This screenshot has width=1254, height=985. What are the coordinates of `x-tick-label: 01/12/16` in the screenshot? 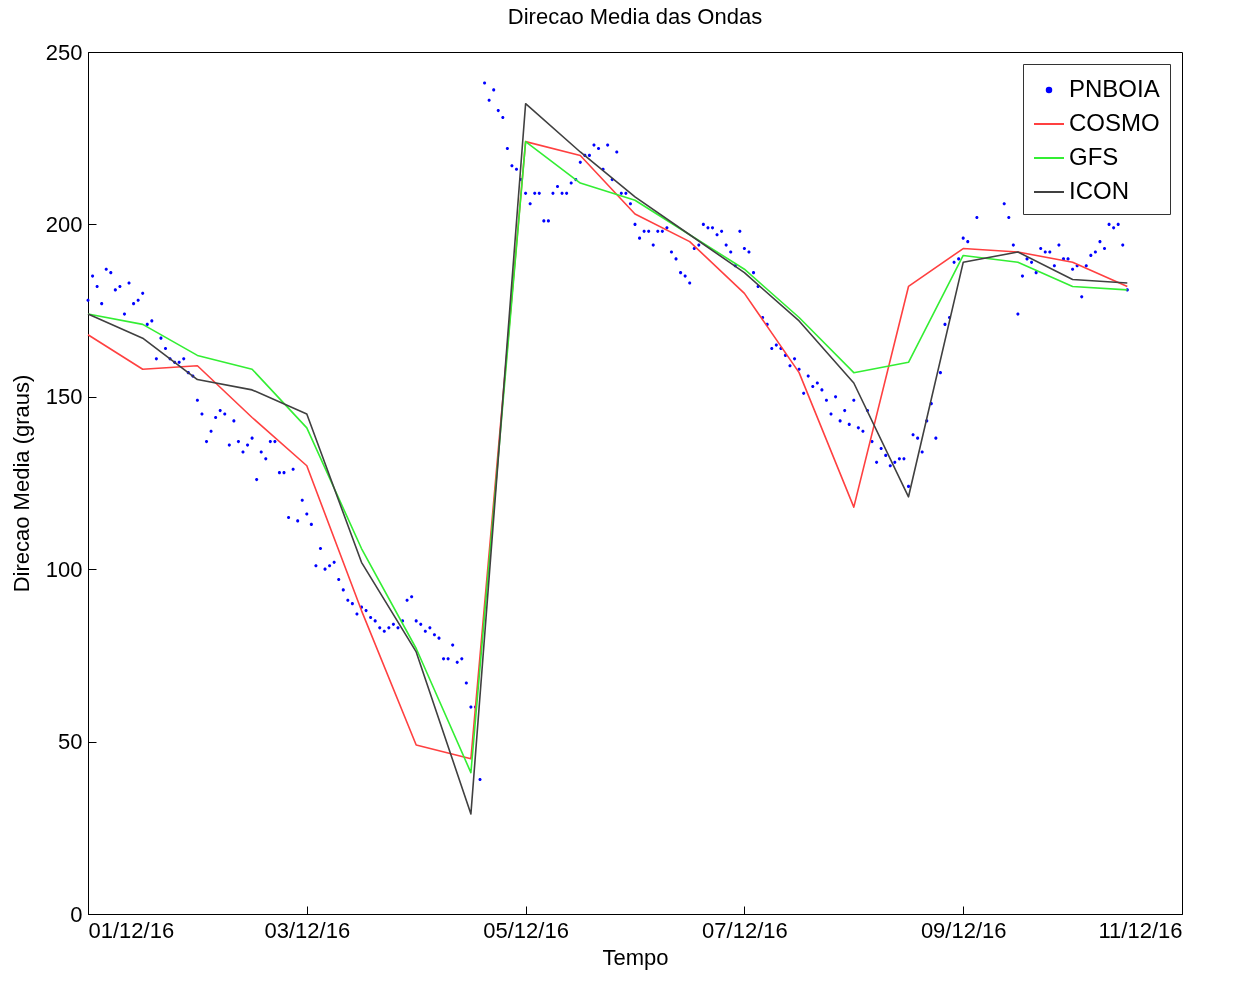 It's located at (131, 930).